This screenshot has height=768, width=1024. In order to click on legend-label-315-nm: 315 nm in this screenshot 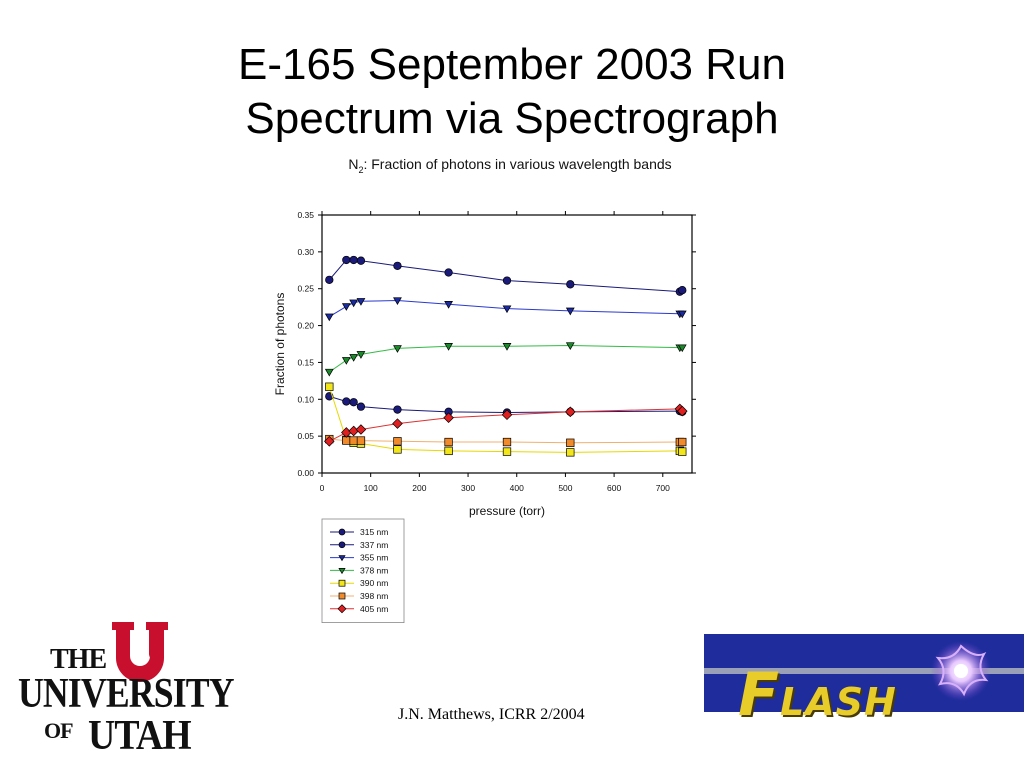, I will do `click(374, 532)`.